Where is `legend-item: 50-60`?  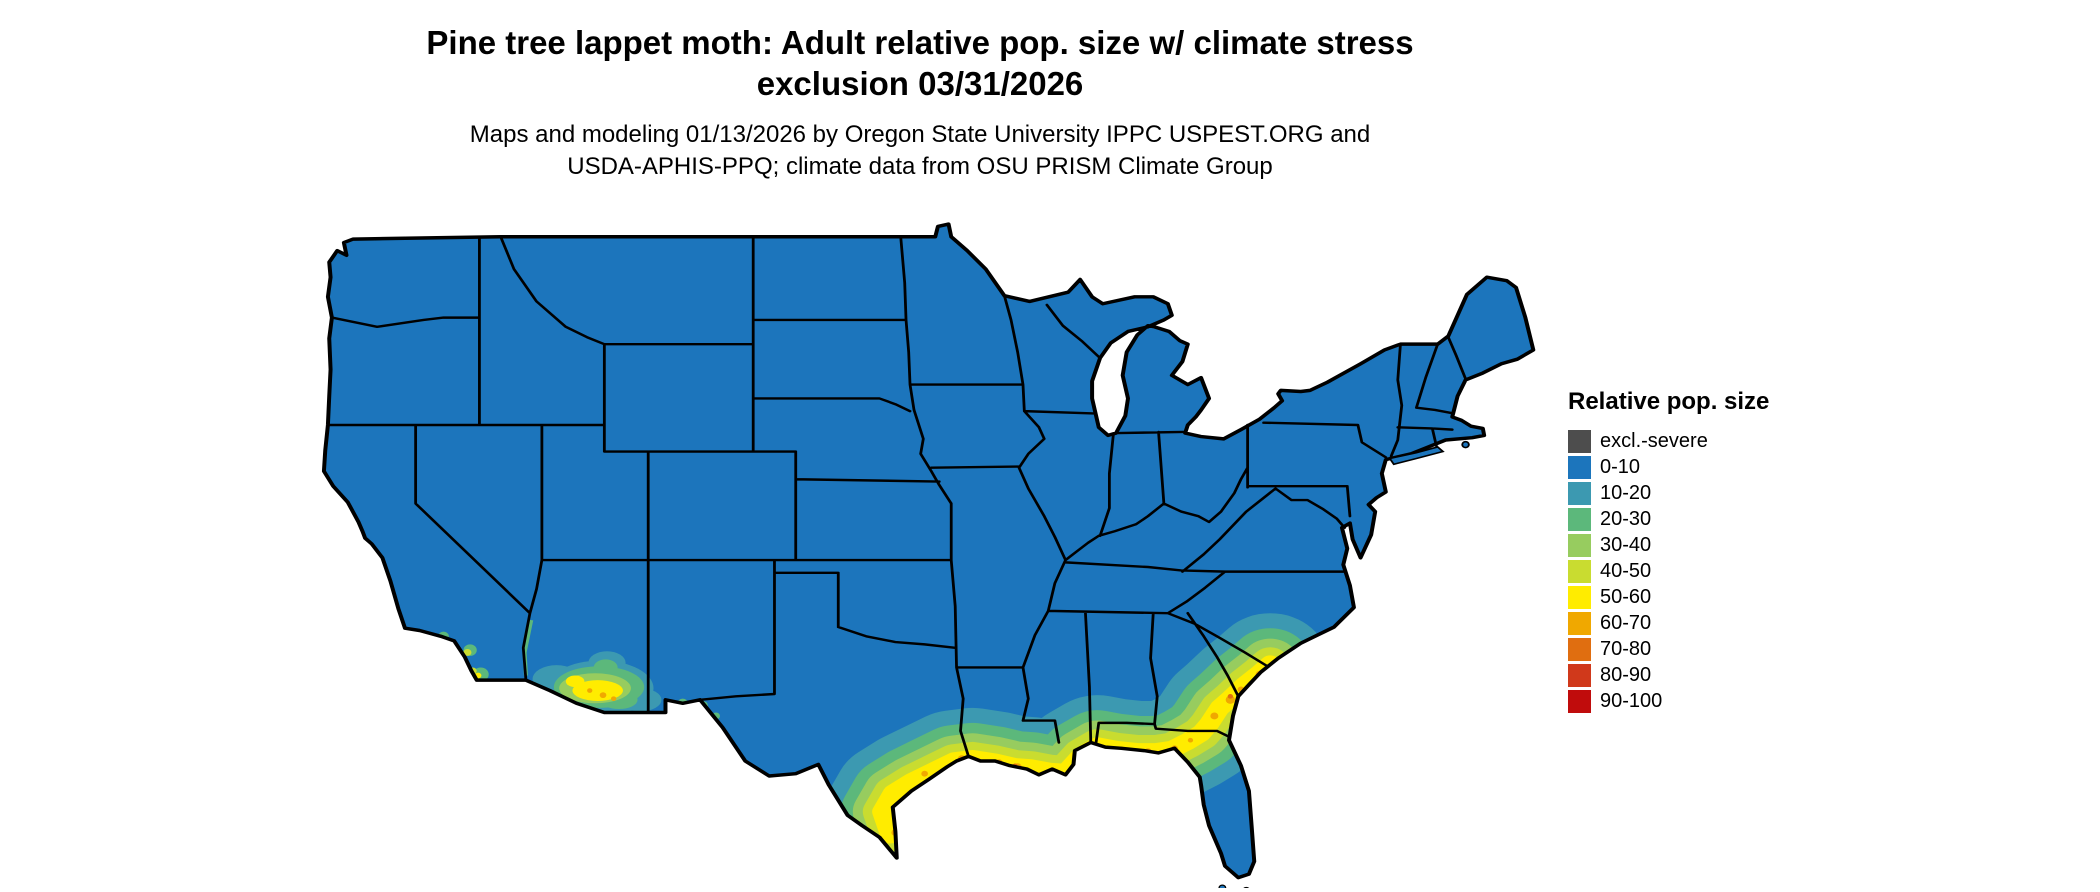
legend-item: 50-60 is located at coordinates (1668, 597).